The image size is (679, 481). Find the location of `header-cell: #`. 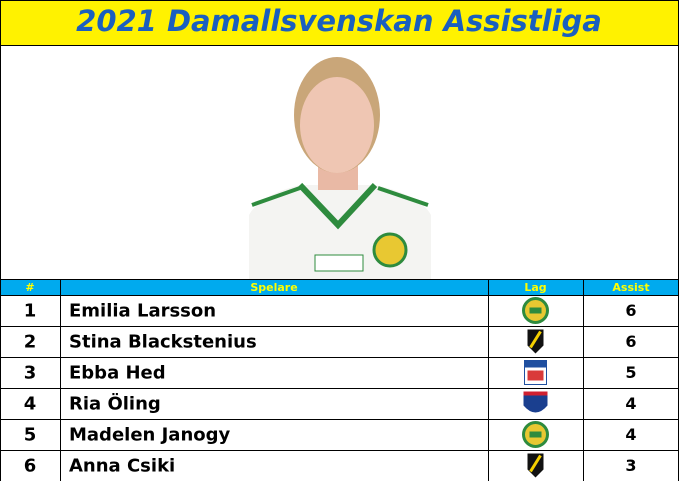

header-cell: # is located at coordinates (29, 287).